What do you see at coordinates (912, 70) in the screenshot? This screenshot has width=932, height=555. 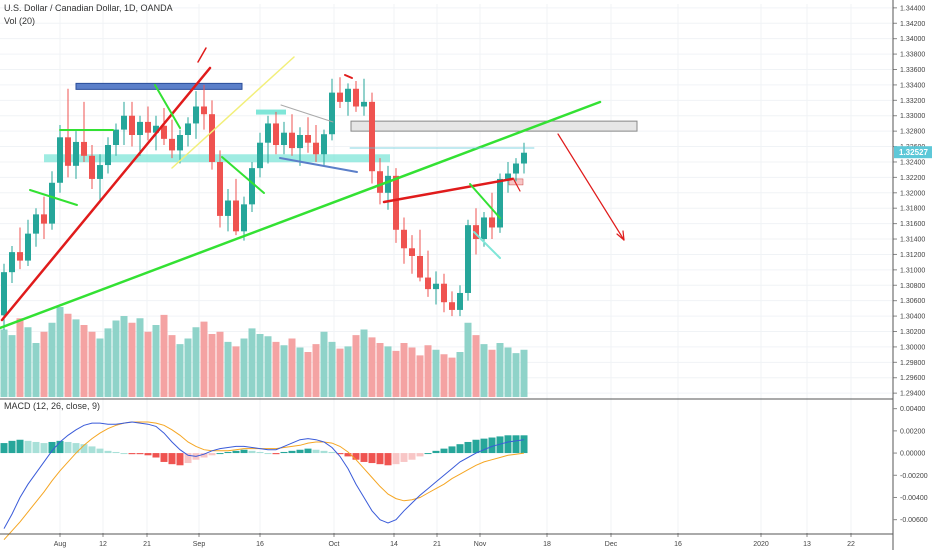 I see `price-axis-label: 1.33600` at bounding box center [912, 70].